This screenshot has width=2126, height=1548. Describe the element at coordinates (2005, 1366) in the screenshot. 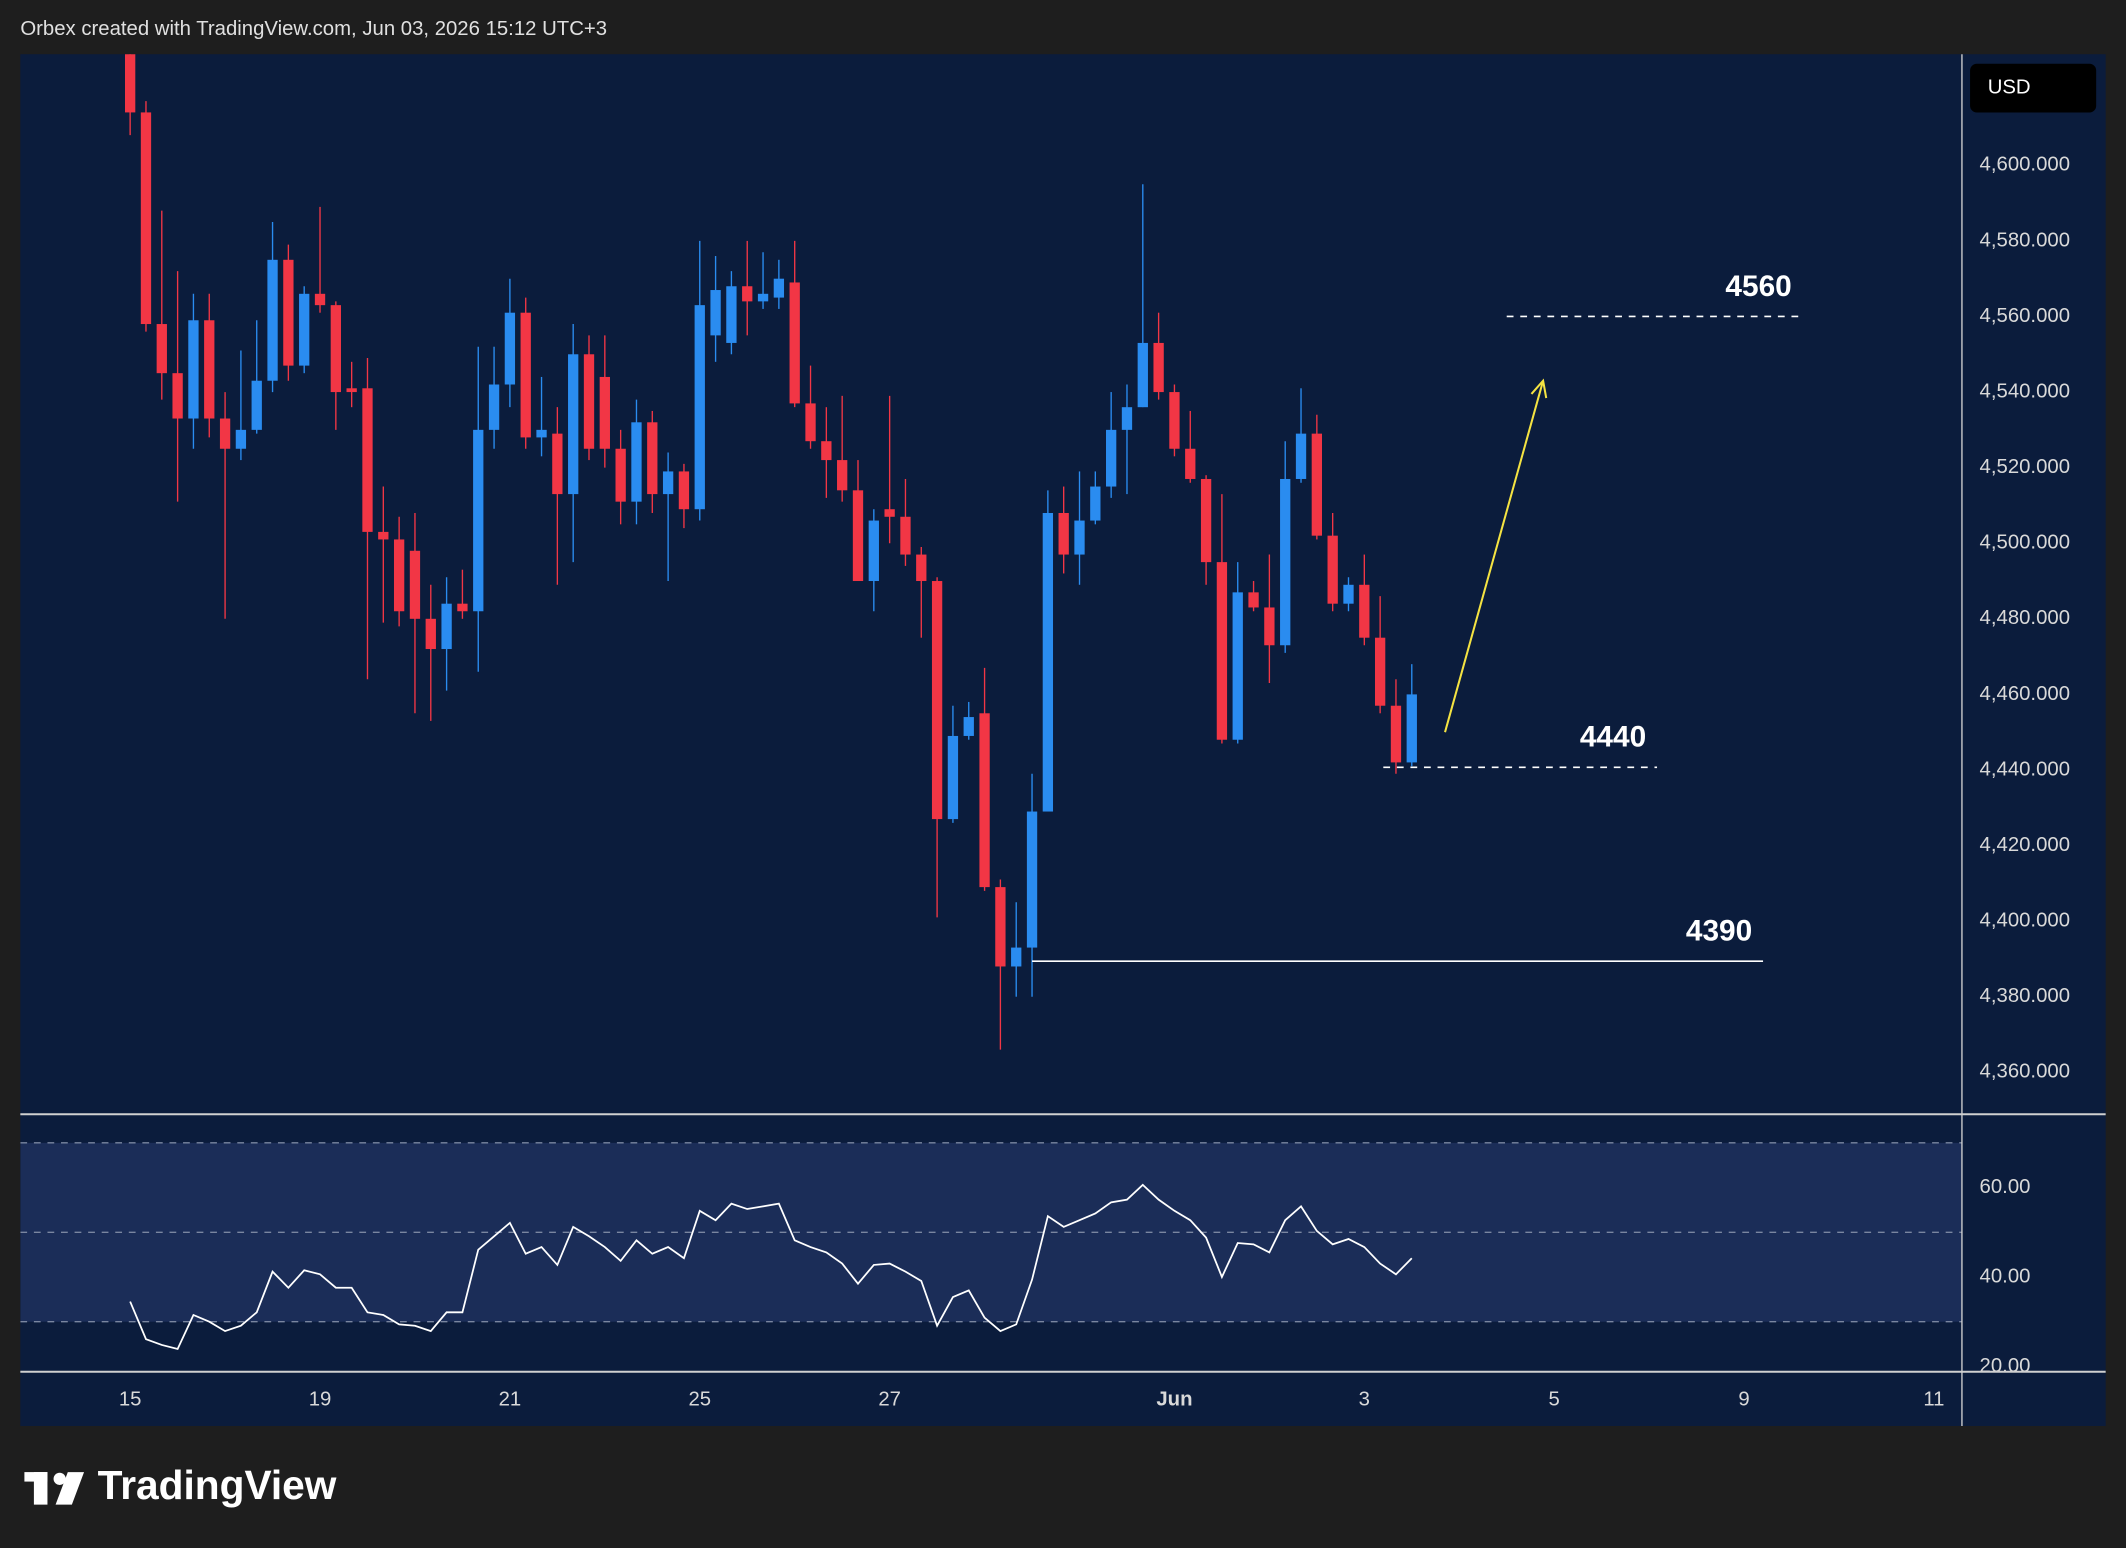

I see `rsi-tick-label: 20.00` at that location.